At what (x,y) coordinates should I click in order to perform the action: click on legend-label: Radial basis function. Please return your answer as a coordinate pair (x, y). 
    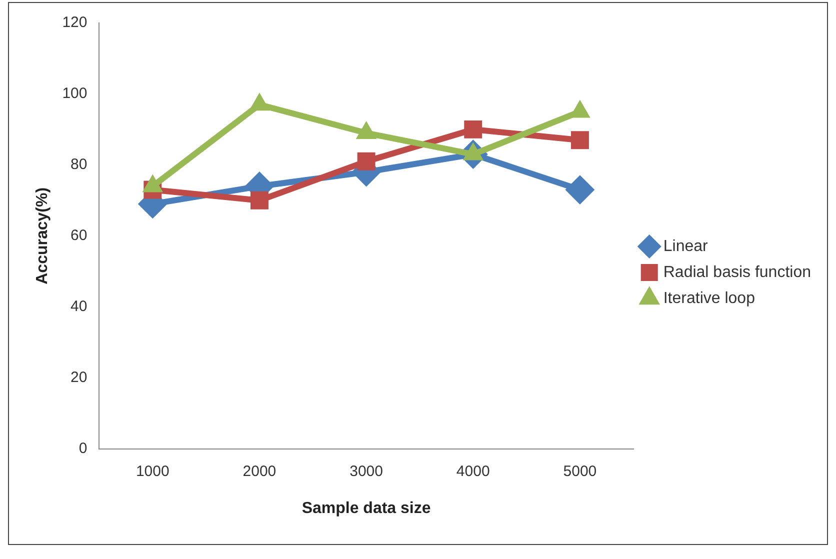
    Looking at the image, I should click on (737, 272).